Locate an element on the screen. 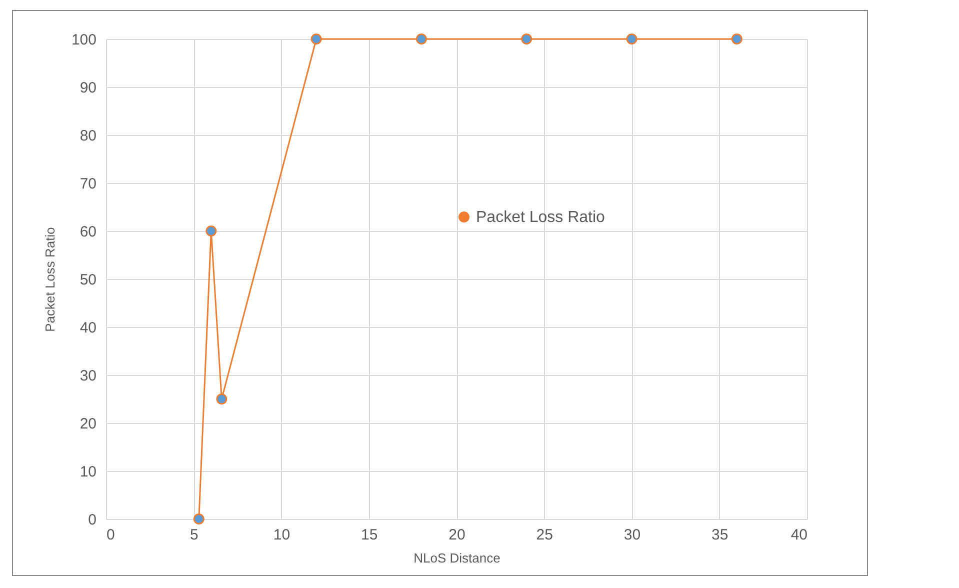 The width and height of the screenshot is (959, 588). y-tick-label: 60 is located at coordinates (88, 232).